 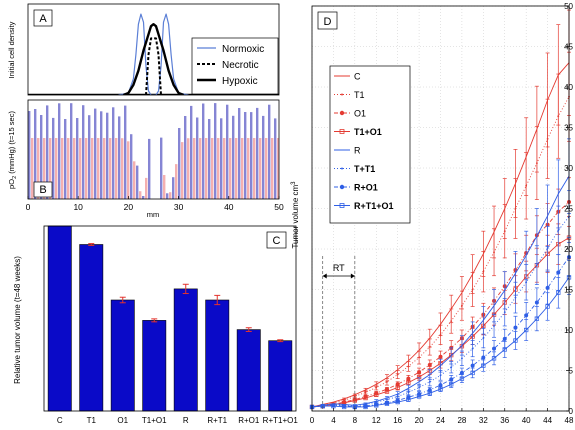 I want to click on panel-d-ytick-label: 15, so click(x=568, y=290).